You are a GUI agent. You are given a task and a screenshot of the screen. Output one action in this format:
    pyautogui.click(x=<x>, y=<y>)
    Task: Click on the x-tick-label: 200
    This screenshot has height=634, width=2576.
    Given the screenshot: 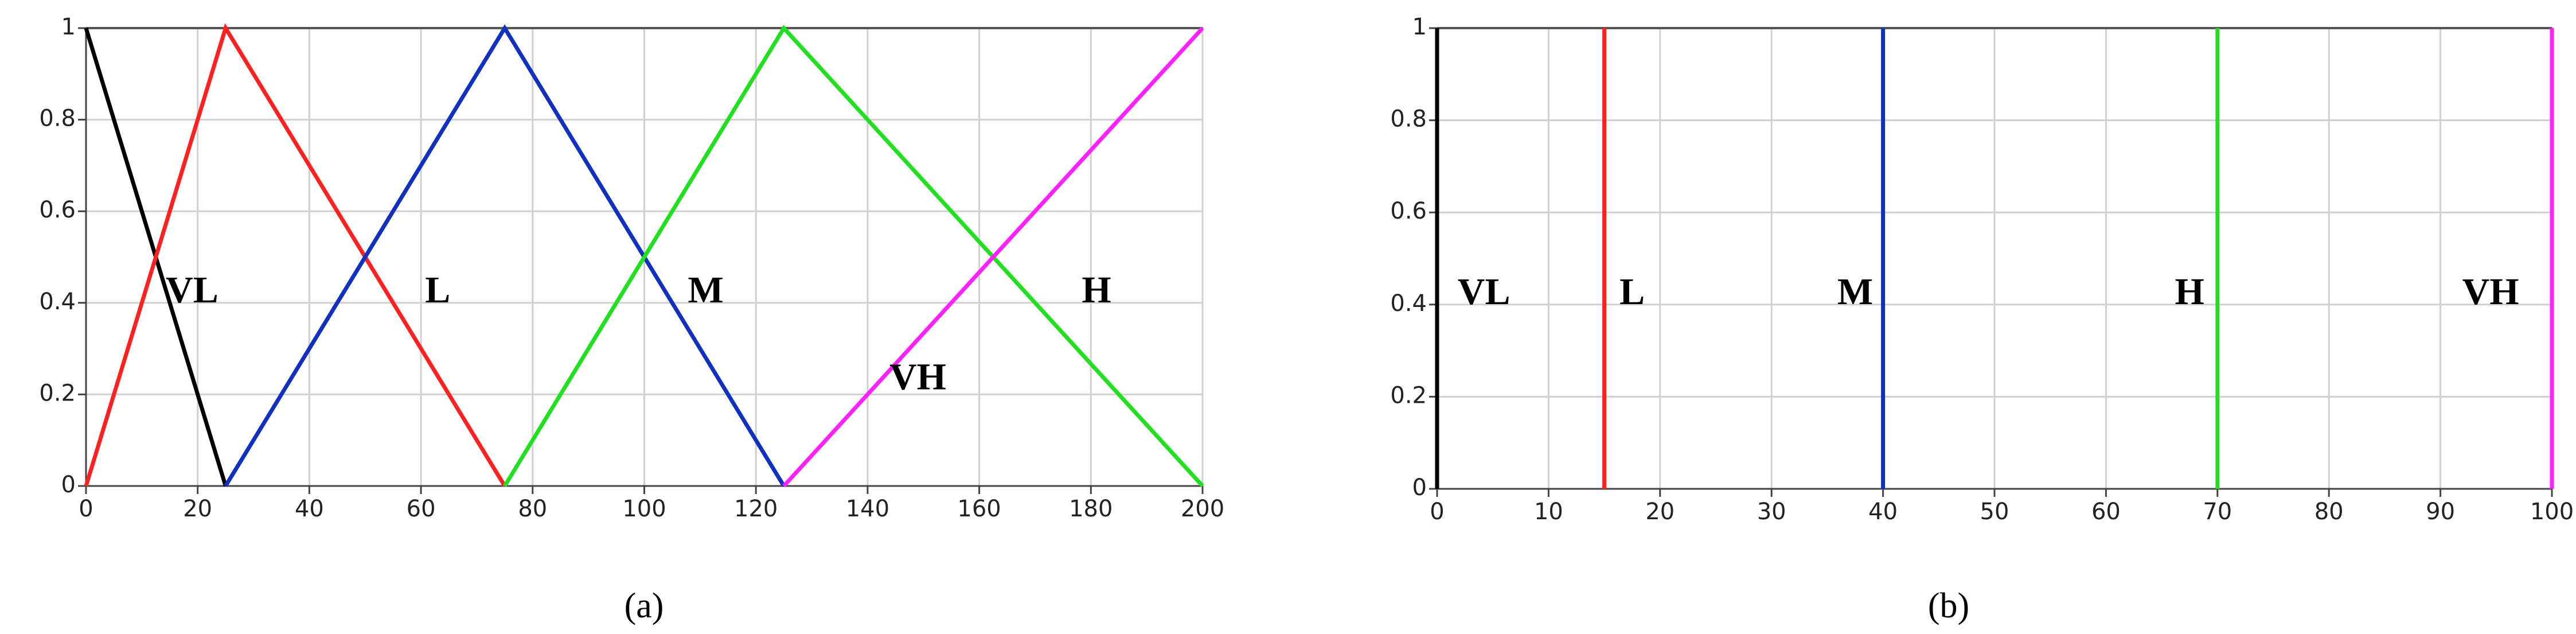 What is the action you would take?
    pyautogui.click(x=1202, y=509)
    